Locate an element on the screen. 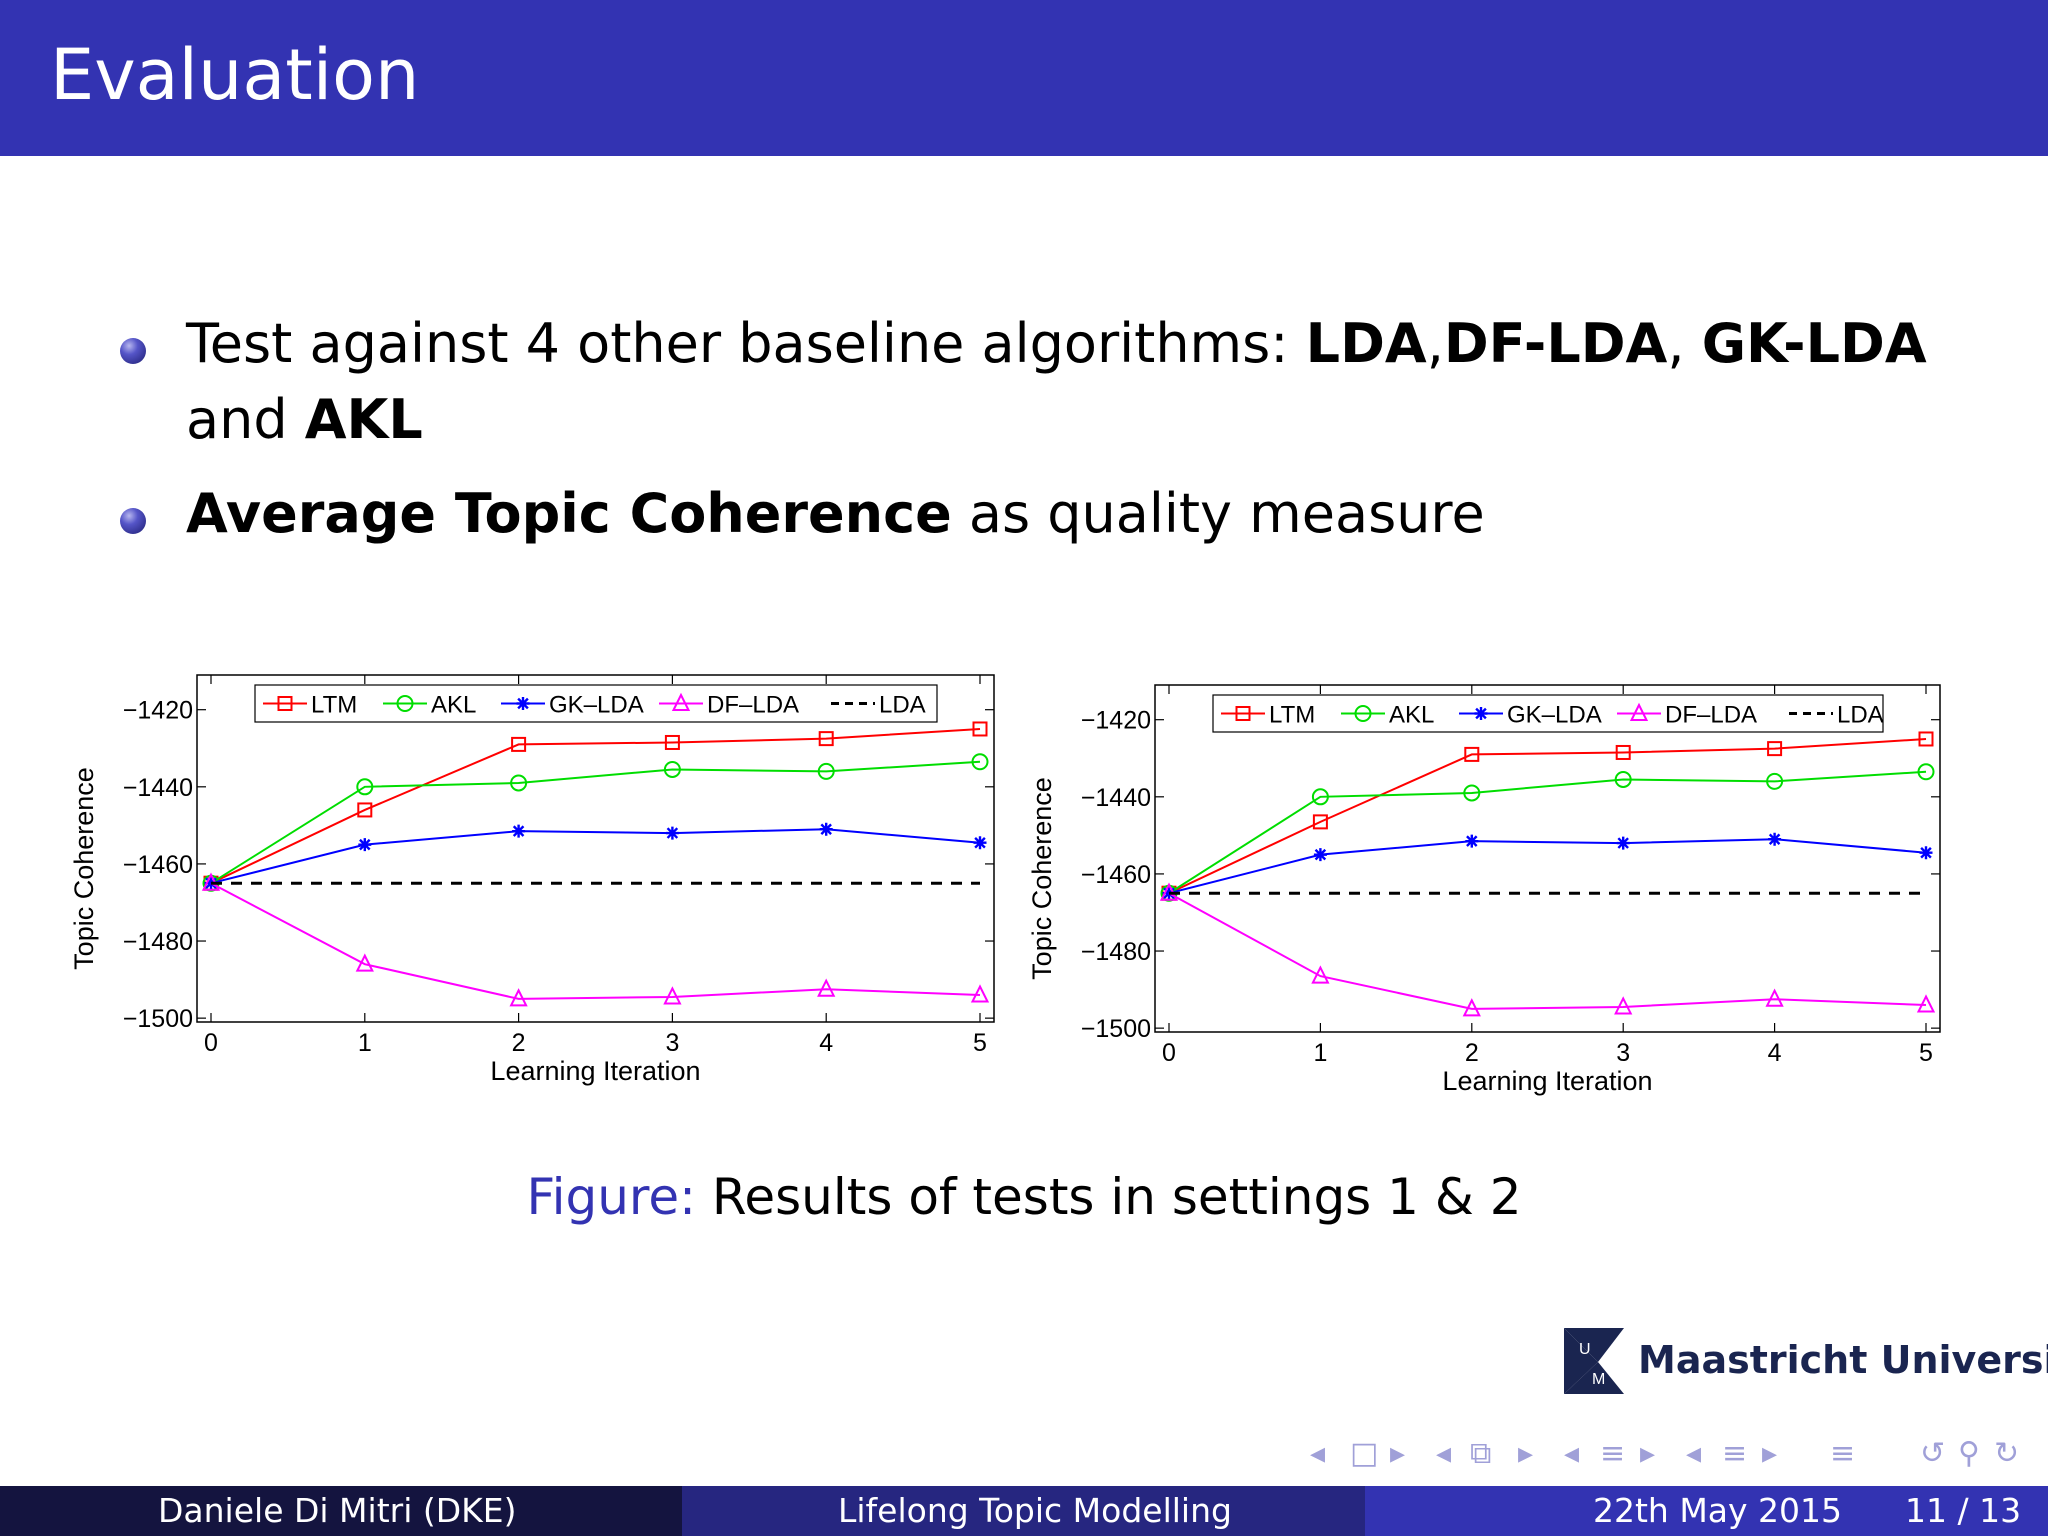  nav-next-frame-icon: ▸ is located at coordinates (1398, 1453).